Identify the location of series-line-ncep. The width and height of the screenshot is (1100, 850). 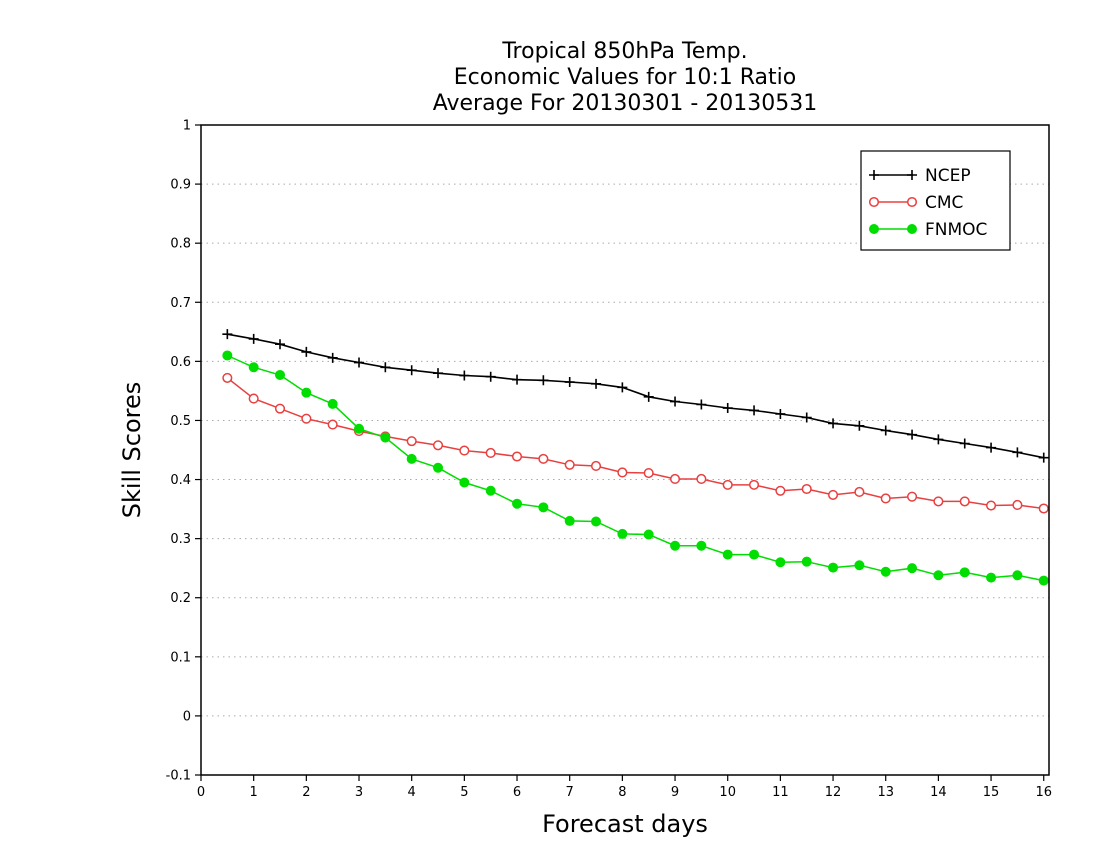
(635, 396).